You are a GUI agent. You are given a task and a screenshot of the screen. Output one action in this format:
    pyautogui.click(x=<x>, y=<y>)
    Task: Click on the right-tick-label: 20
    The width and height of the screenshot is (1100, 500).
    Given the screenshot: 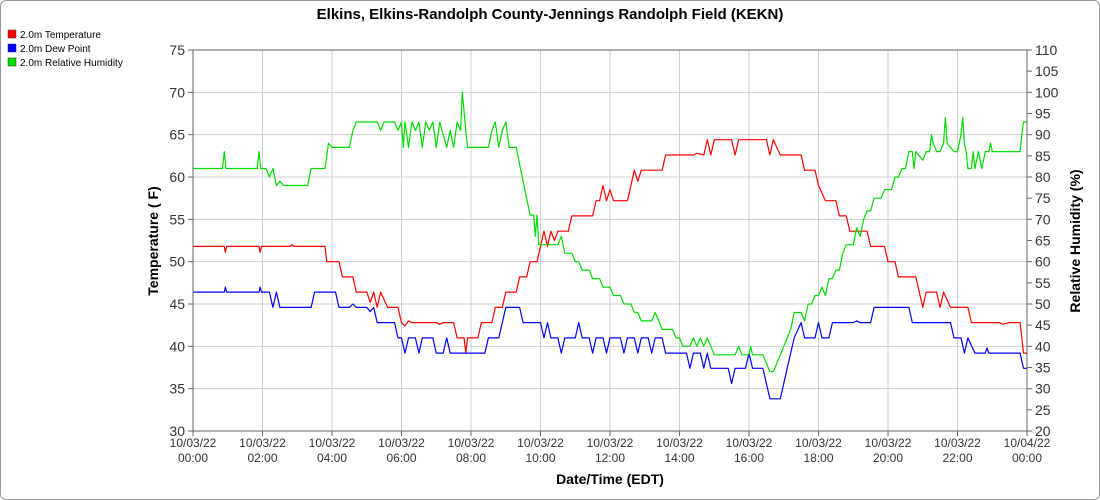 What is the action you would take?
    pyautogui.click(x=1043, y=431)
    